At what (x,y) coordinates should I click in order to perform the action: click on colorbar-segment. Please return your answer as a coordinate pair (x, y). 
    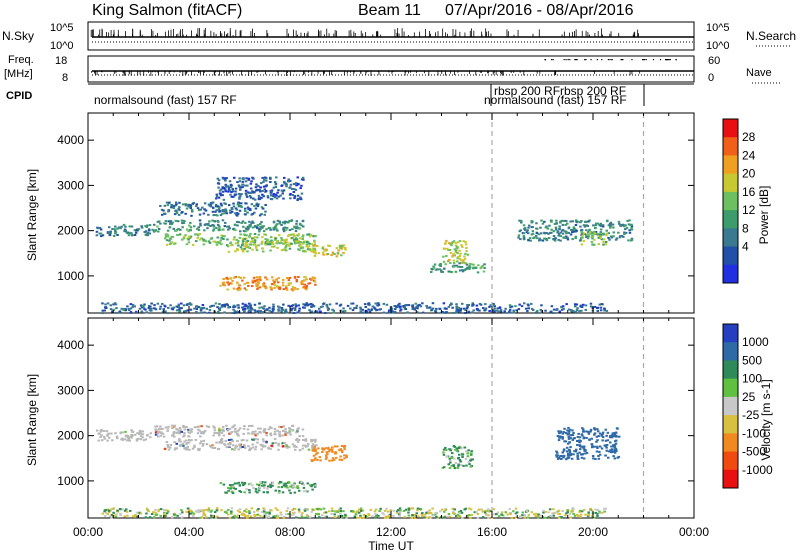
    Looking at the image, I should click on (730, 128).